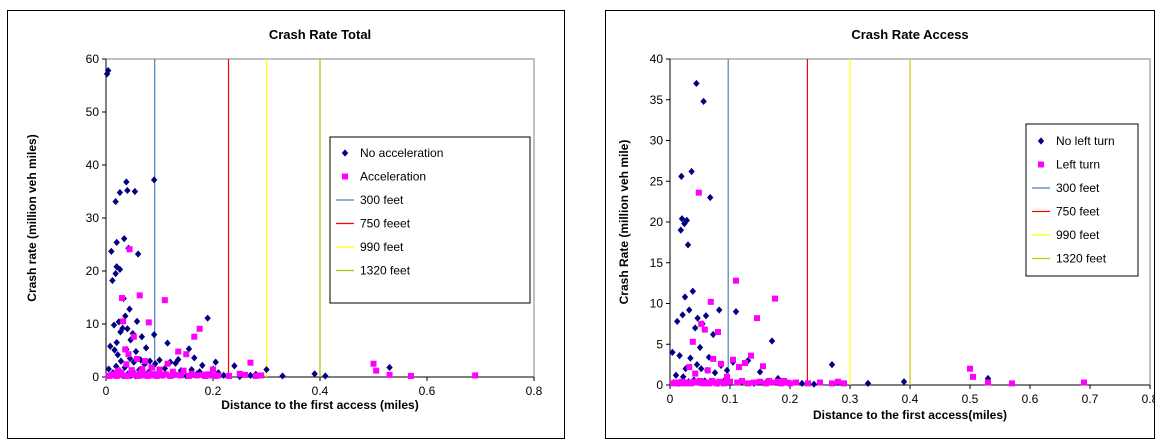  Describe the element at coordinates (319, 405) in the screenshot. I see `x-axis-label: Distance to the first access (miles)` at that location.